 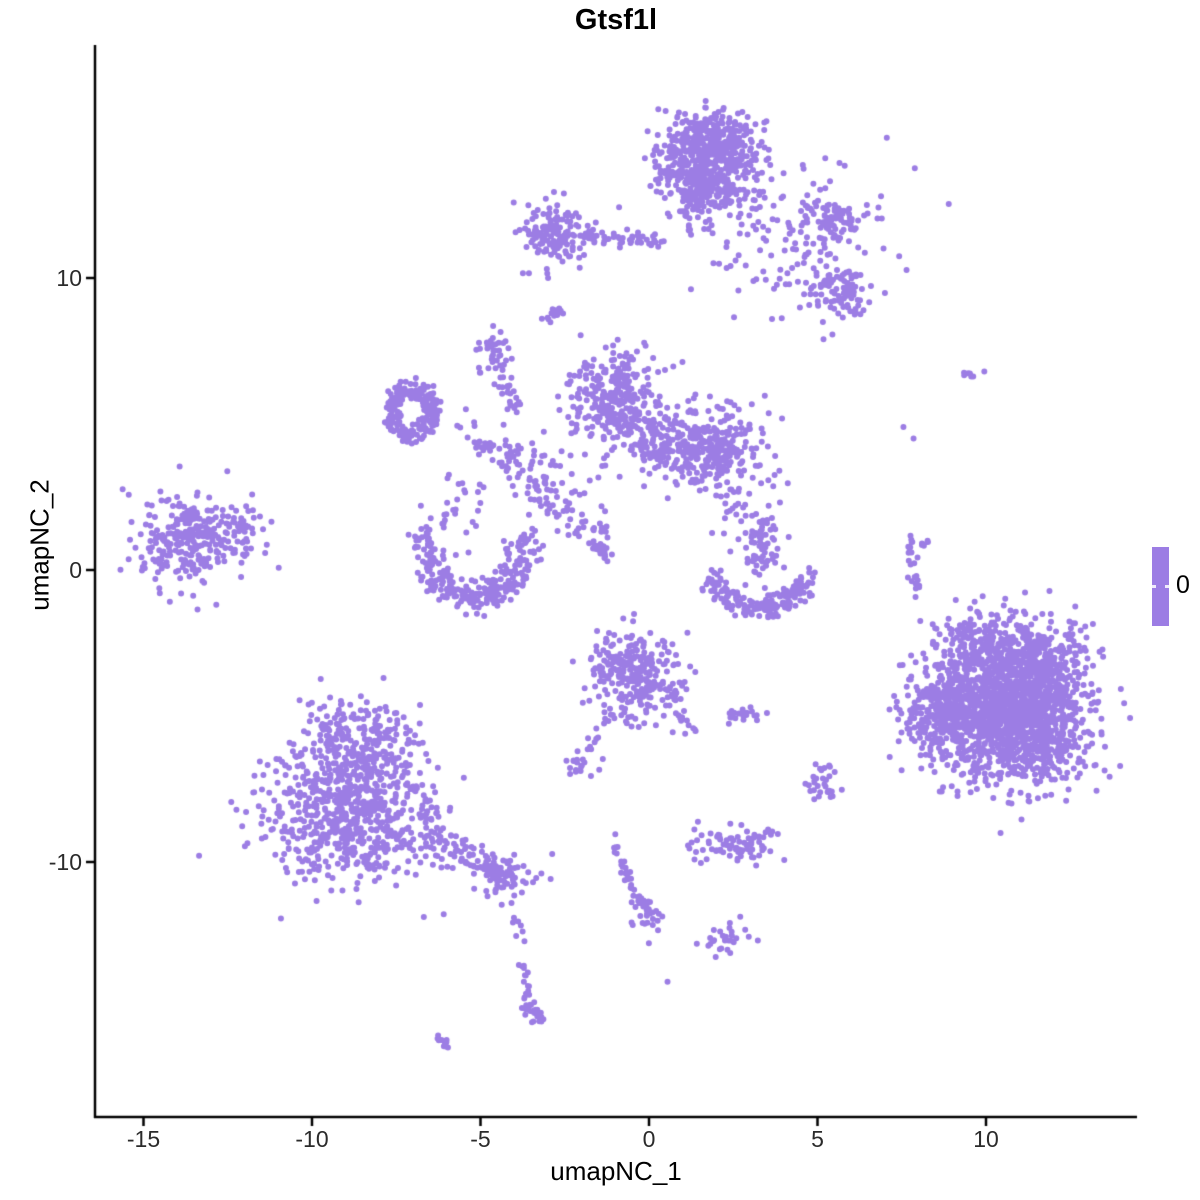 What do you see at coordinates (312, 1139) in the screenshot?
I see `x-tick-label: -10` at bounding box center [312, 1139].